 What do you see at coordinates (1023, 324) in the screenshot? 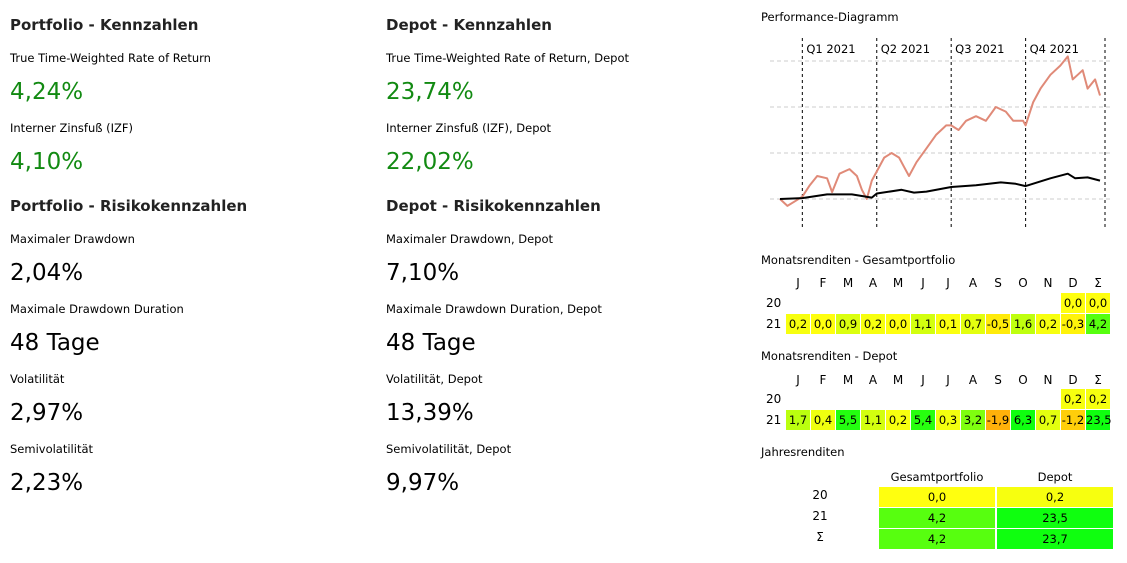
I see `return-cell: 1,6` at bounding box center [1023, 324].